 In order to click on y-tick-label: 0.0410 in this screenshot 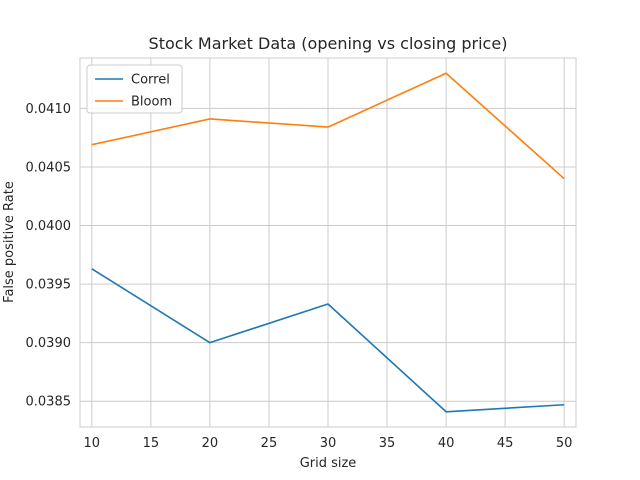, I will do `click(49, 109)`.